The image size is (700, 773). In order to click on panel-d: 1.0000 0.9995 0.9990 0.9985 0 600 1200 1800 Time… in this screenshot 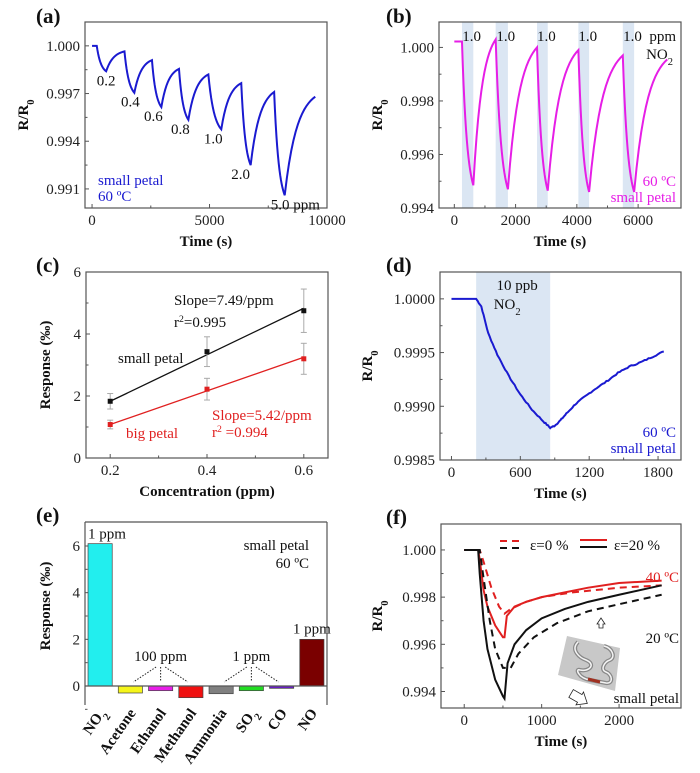, I will do `click(521, 377)`.